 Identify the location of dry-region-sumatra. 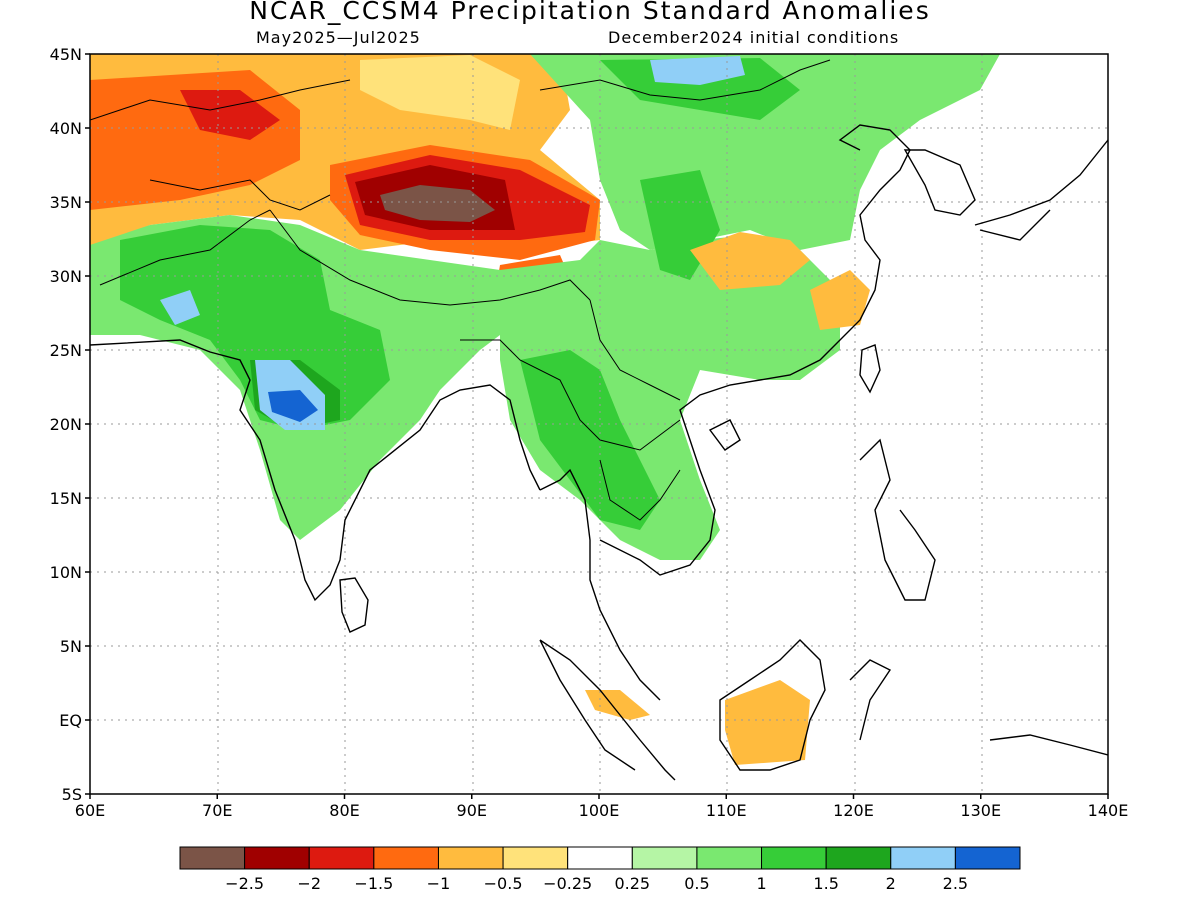
(617, 705).